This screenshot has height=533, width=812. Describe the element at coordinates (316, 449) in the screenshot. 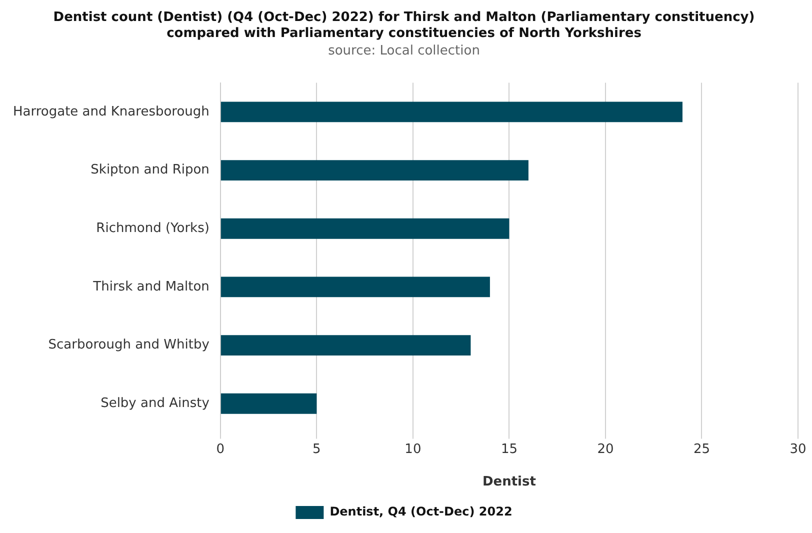

I see `x-tick-label: 5` at that location.